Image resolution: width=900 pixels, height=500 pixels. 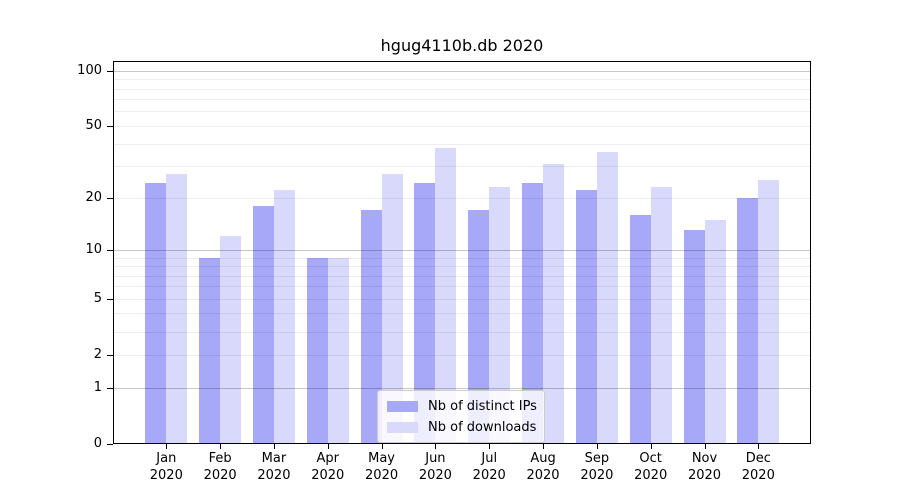 What do you see at coordinates (274, 458) in the screenshot?
I see `x-axis-month-label: Mar` at bounding box center [274, 458].